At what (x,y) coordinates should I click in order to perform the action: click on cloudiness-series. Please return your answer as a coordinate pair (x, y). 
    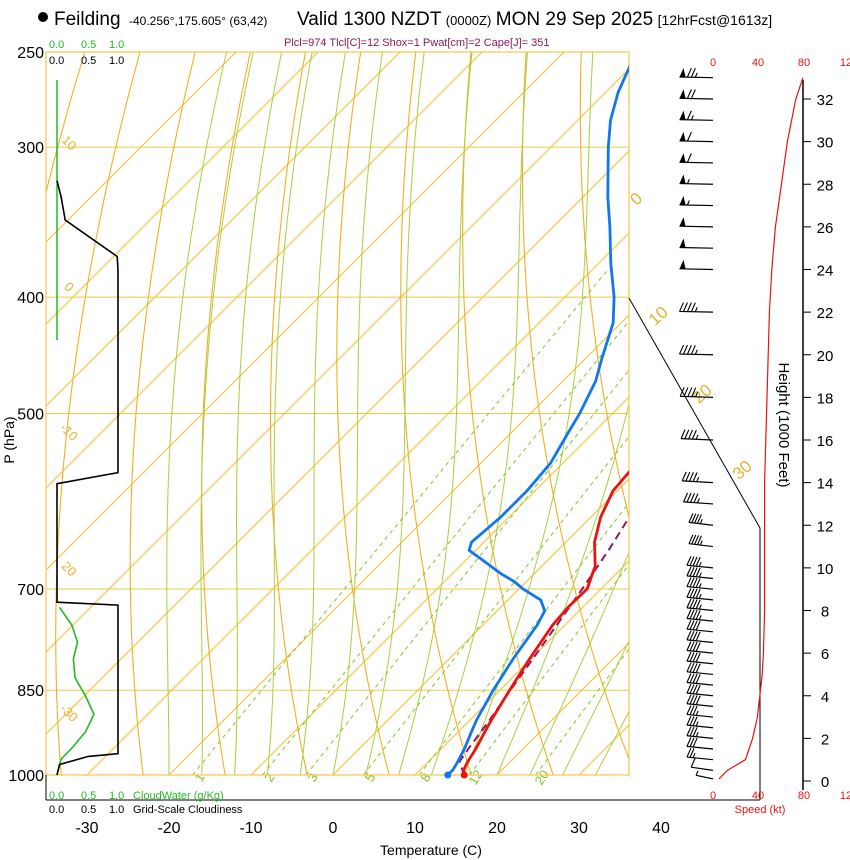
    Looking at the image, I should click on (87, 478).